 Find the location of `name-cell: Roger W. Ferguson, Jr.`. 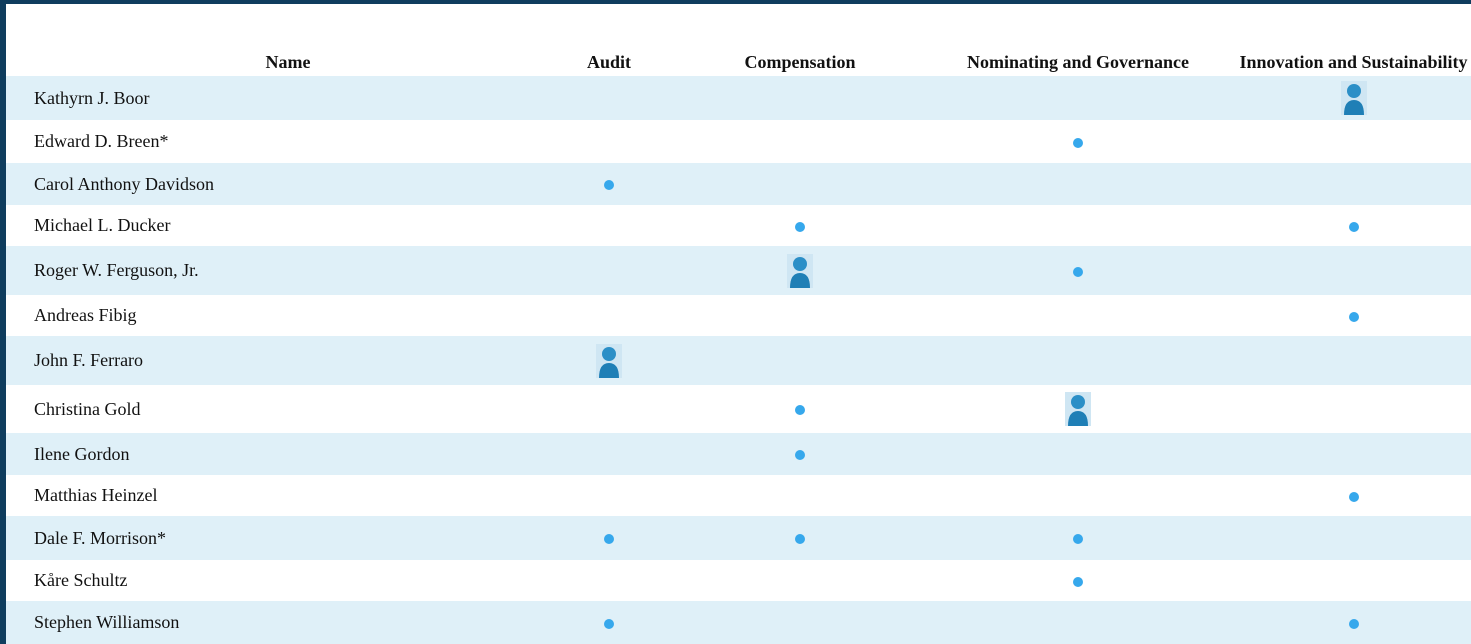

name-cell: Roger W. Ferguson, Jr. is located at coordinates (288, 270).